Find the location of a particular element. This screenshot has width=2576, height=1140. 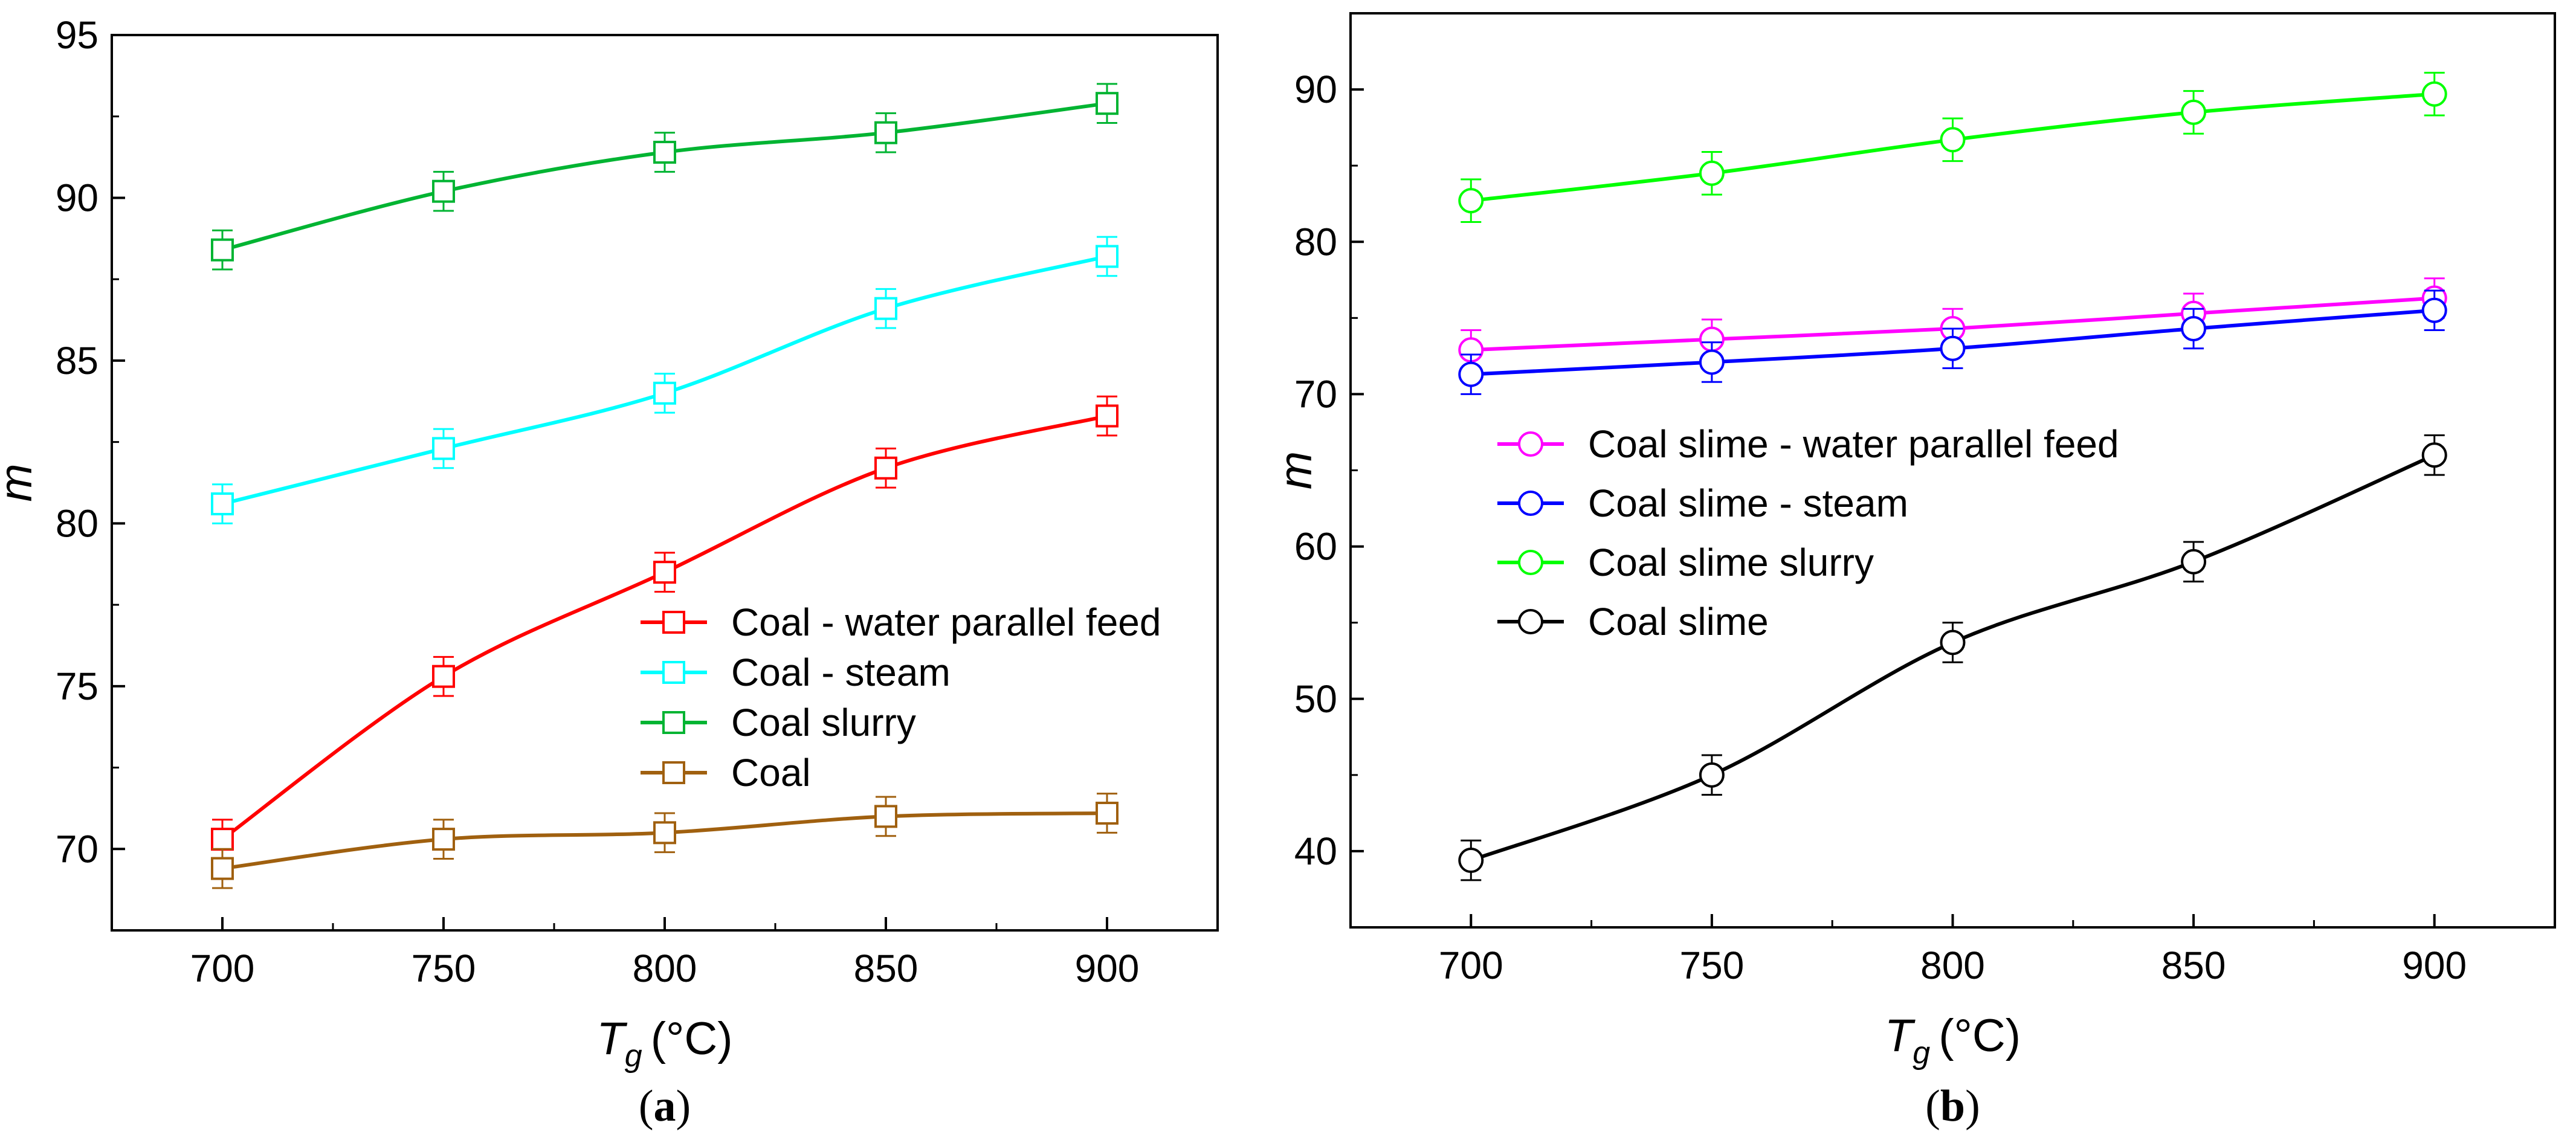

panel-label: (b) is located at coordinates (1953, 1106).